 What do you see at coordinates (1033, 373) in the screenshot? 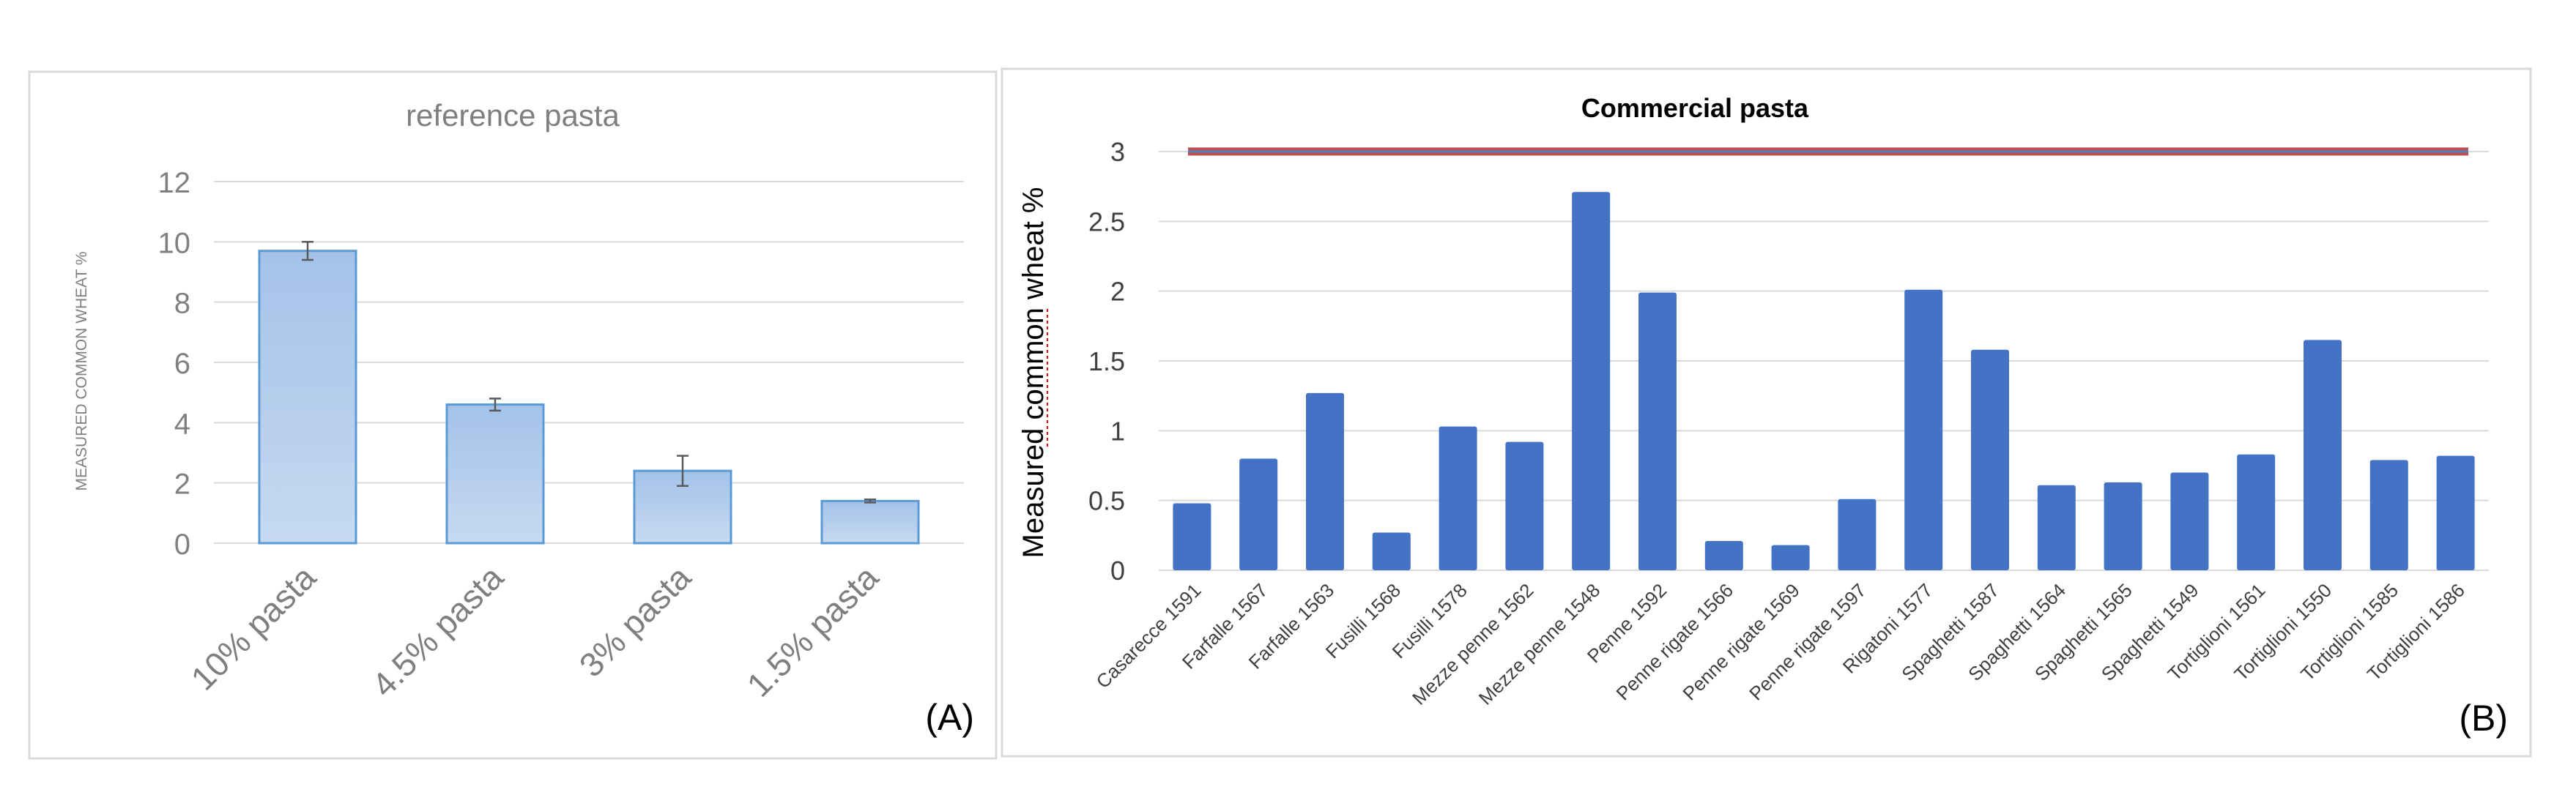
I see `panel-b-y-axis-label: Measured common wheat %` at bounding box center [1033, 373].